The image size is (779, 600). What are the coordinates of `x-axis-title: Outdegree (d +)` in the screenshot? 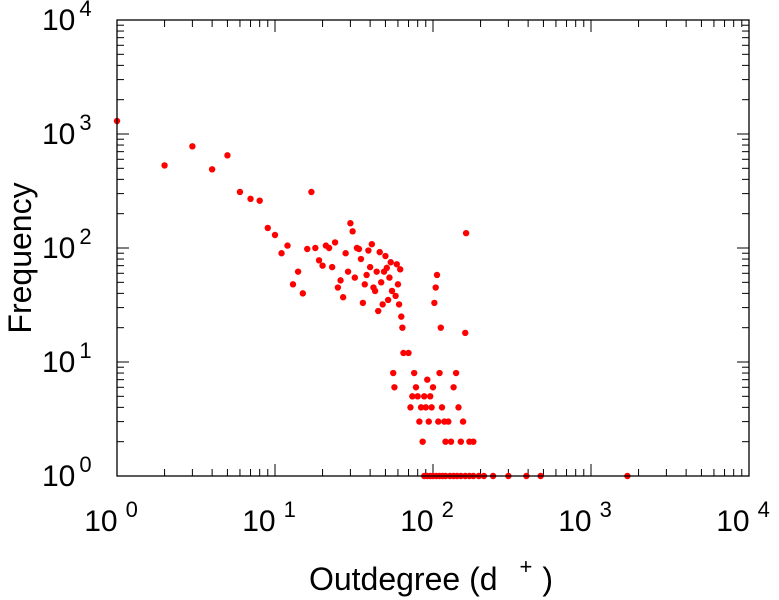 It's located at (431, 575).